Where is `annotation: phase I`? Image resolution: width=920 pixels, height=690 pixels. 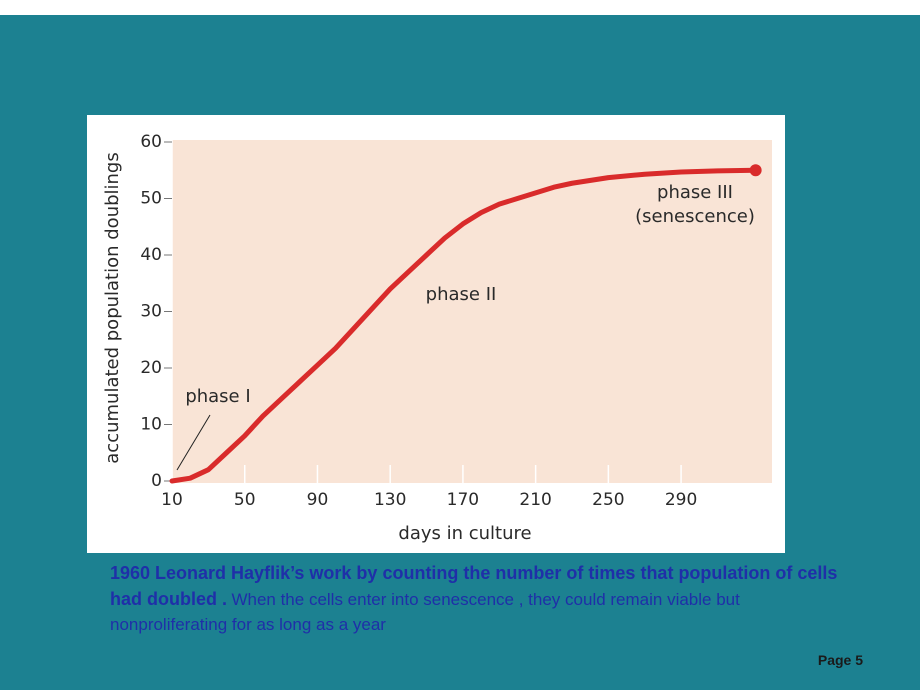 annotation: phase I is located at coordinates (217, 396).